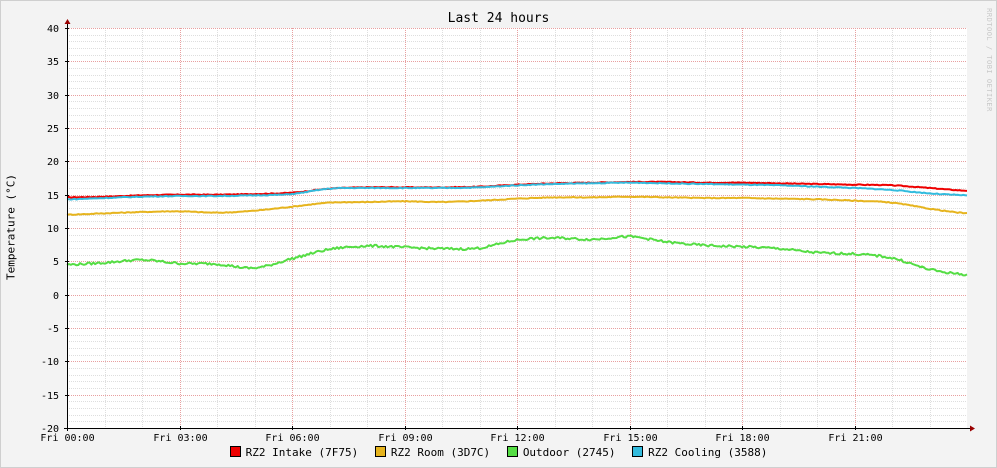  I want to click on chart-title: Last 24 hours, so click(498, 18).